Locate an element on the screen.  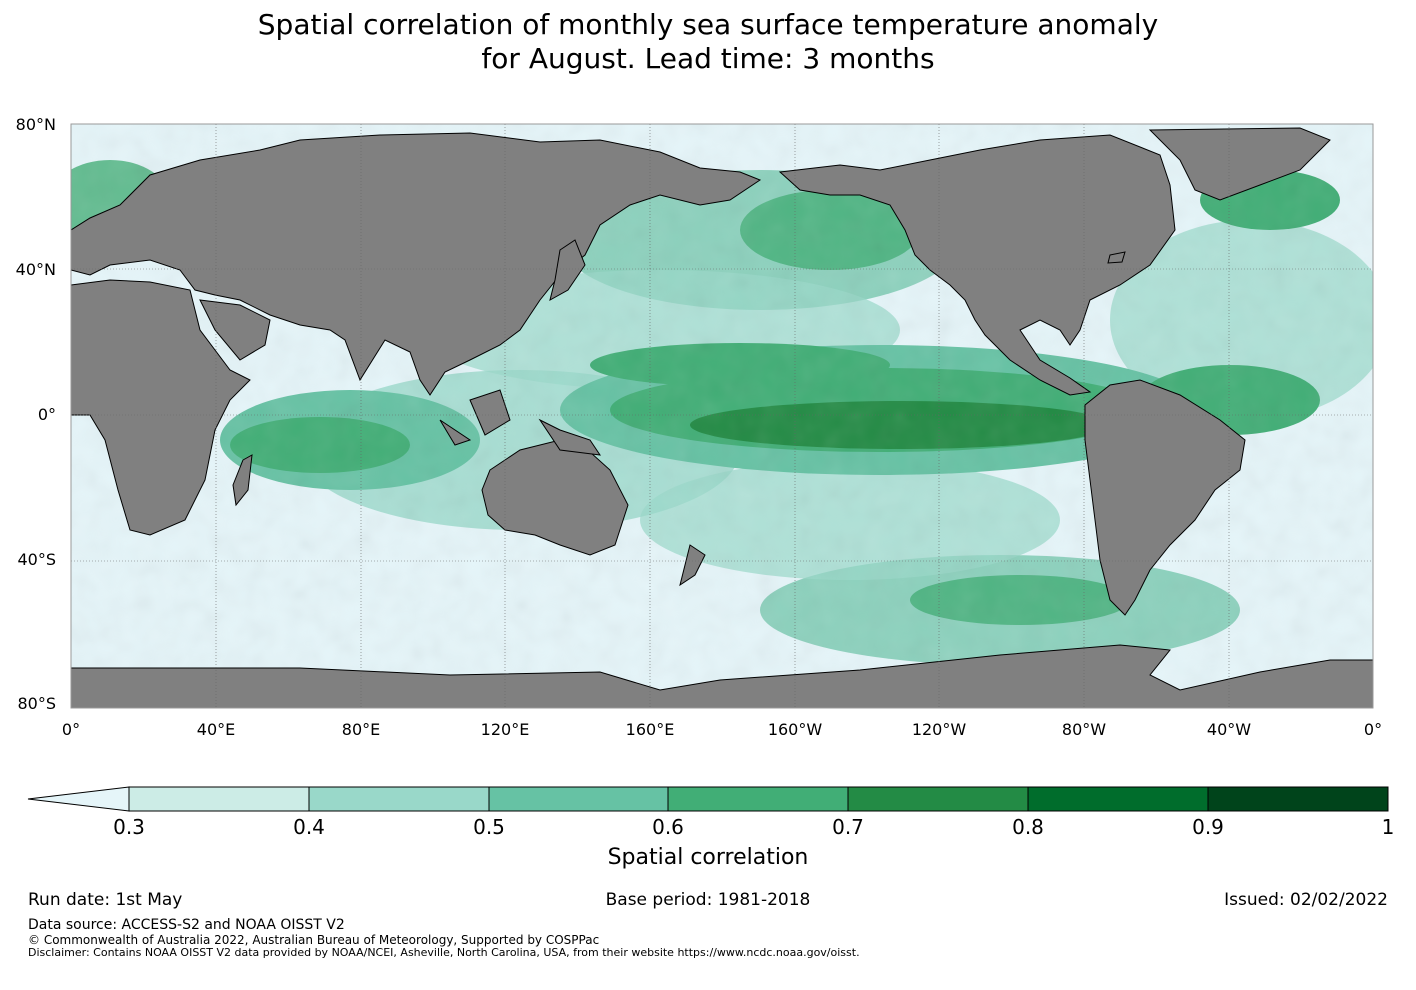
base-period: Base period: 1981-2018 is located at coordinates (708, 900).